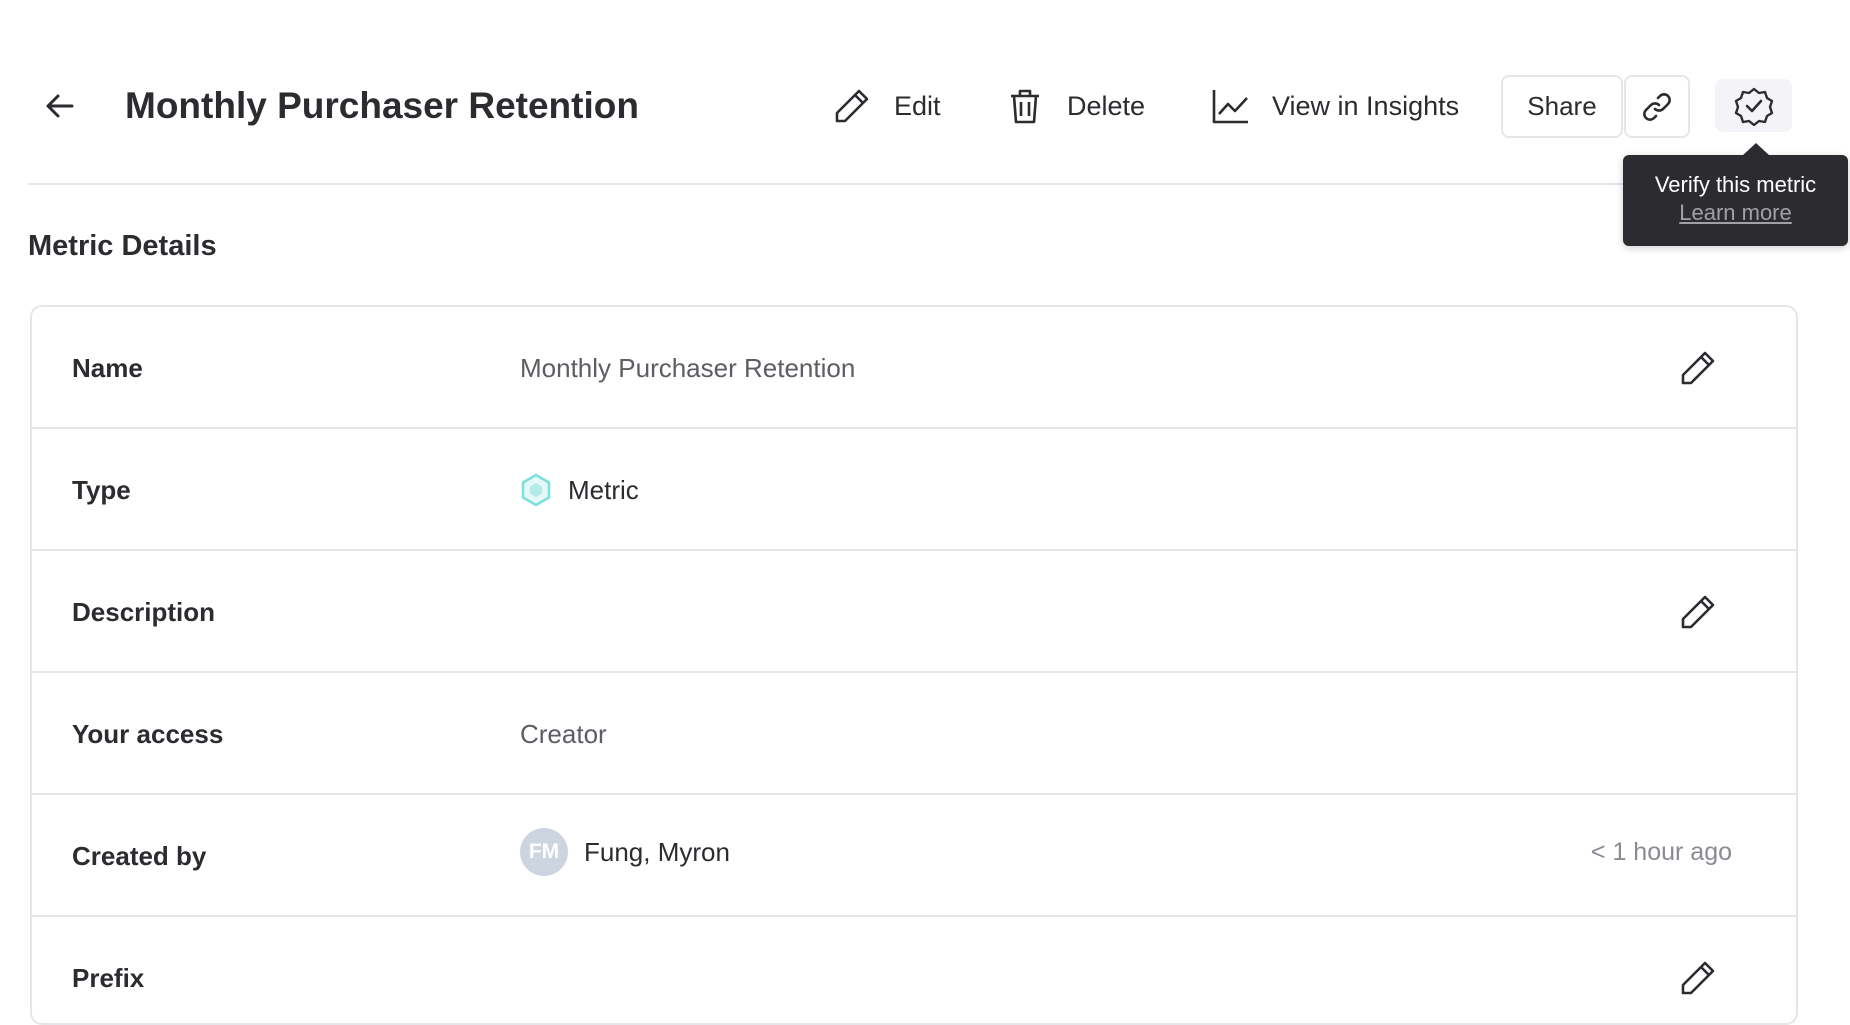 The image size is (1850, 1025). I want to click on learn-more-link: Learn more, so click(1735, 212).